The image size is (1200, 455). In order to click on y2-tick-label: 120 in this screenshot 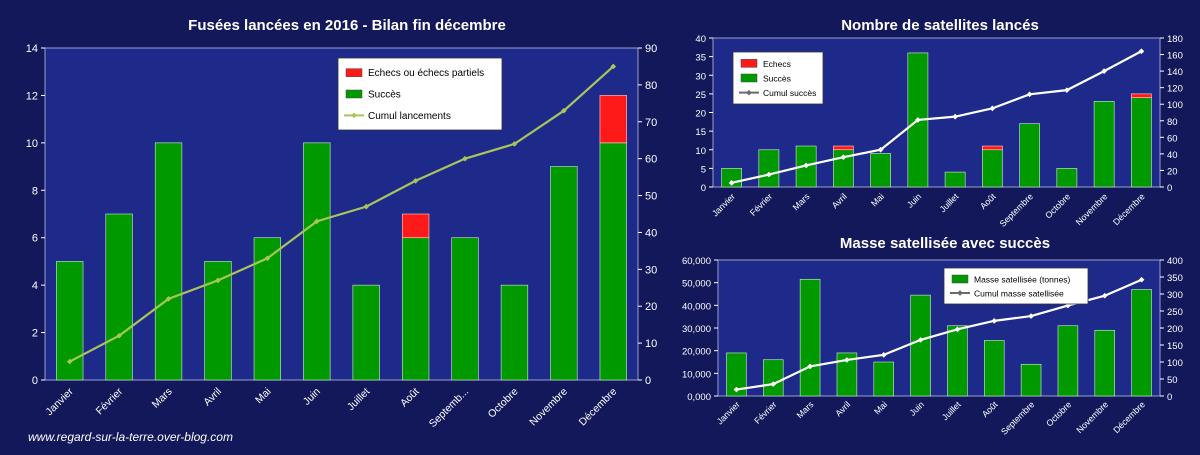, I will do `click(1175, 89)`.